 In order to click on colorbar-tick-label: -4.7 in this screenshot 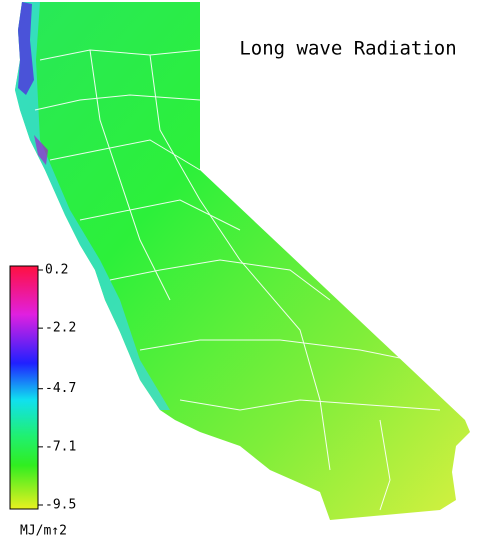, I will do `click(60, 388)`.